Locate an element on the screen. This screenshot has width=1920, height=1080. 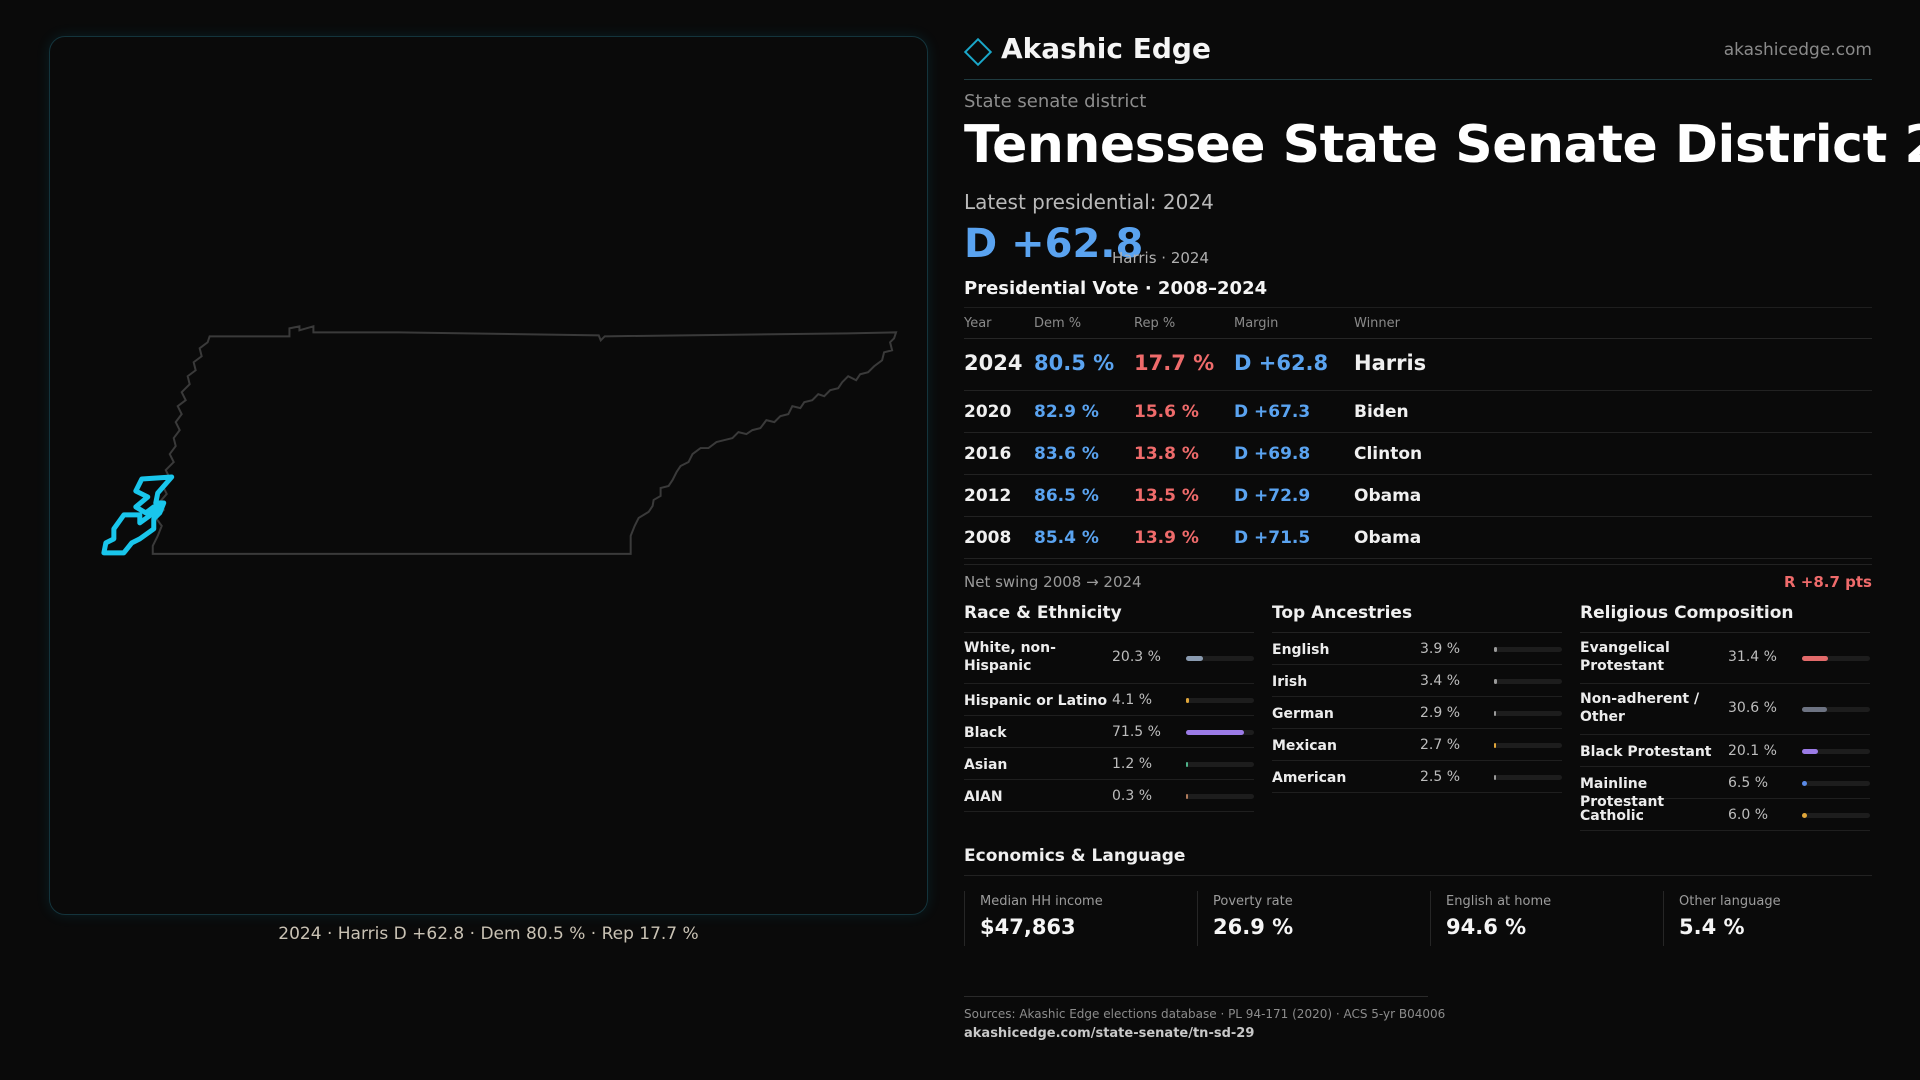
district-title: Tennessee State Senate District 29 is located at coordinates (1442, 145).